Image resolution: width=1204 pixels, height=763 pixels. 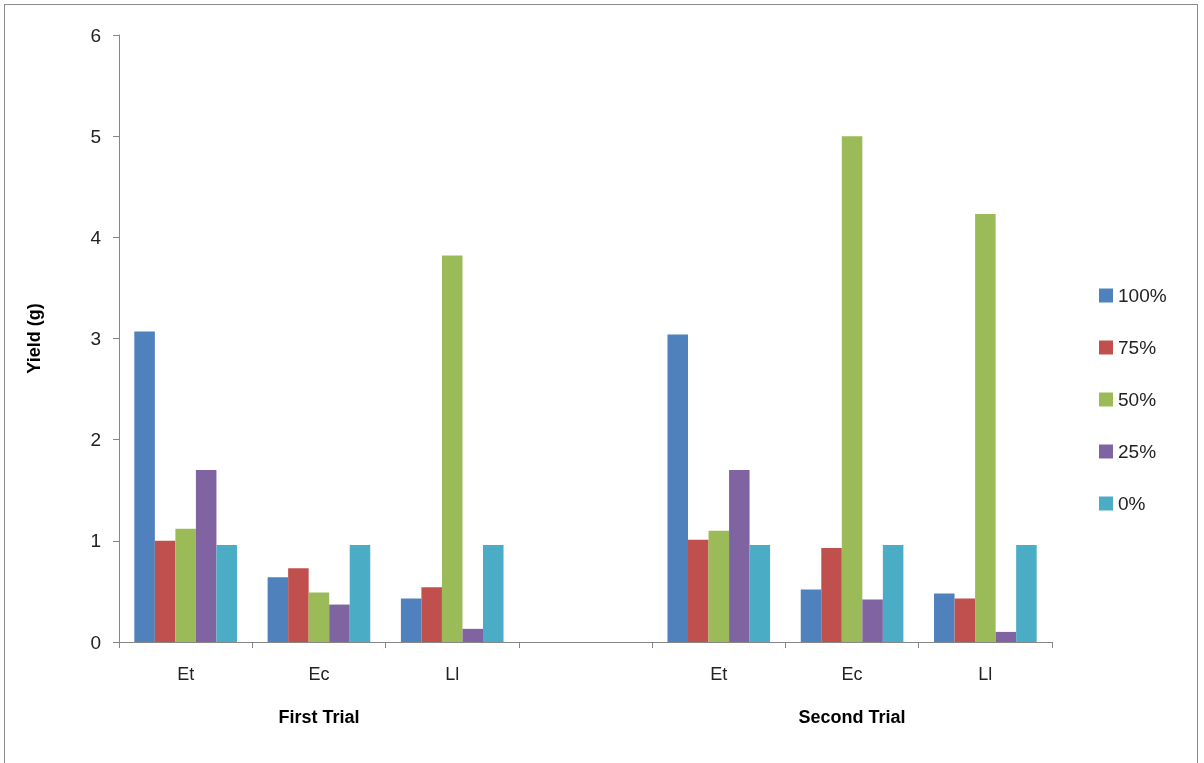 What do you see at coordinates (1137, 451) in the screenshot?
I see `legend-label: 25%` at bounding box center [1137, 451].